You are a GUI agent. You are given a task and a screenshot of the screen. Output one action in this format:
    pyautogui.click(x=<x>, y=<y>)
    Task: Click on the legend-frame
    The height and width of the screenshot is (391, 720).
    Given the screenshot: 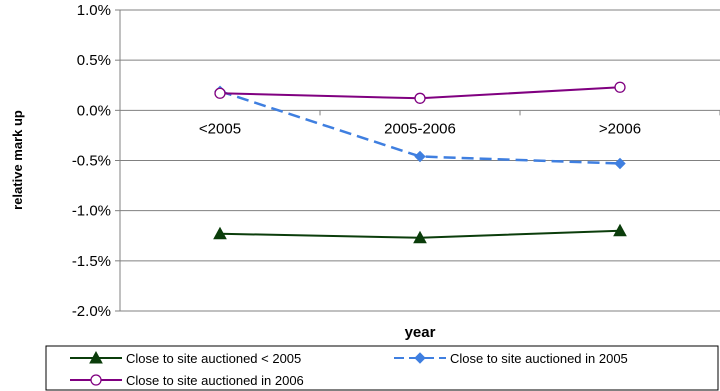 What is the action you would take?
    pyautogui.click(x=382, y=368)
    